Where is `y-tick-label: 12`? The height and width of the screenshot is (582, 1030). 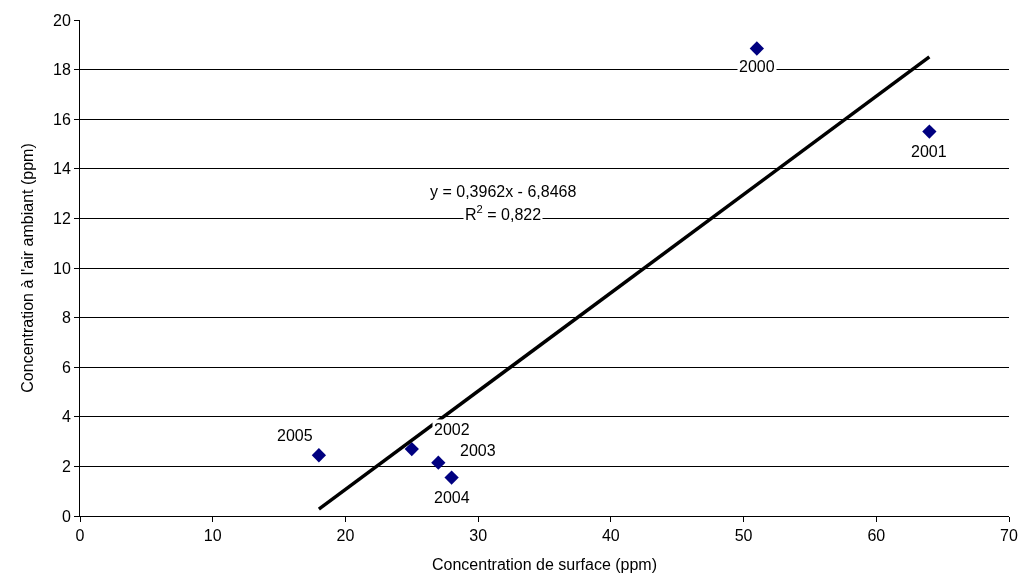 y-tick-label: 12 is located at coordinates (62, 218).